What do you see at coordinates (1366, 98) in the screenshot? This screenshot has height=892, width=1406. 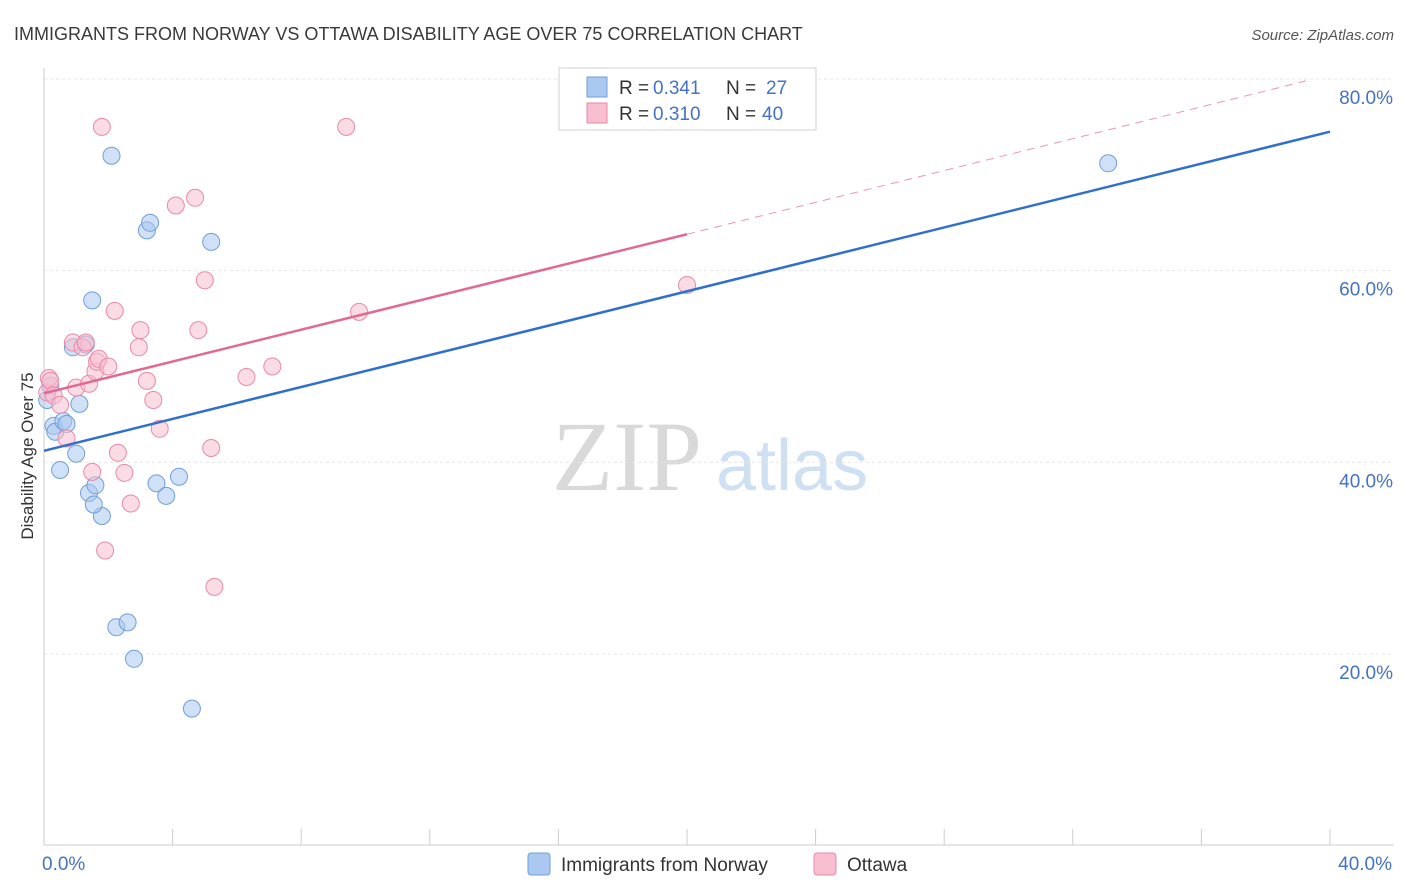 I see `y-tick-label-80: 80.0%` at bounding box center [1366, 98].